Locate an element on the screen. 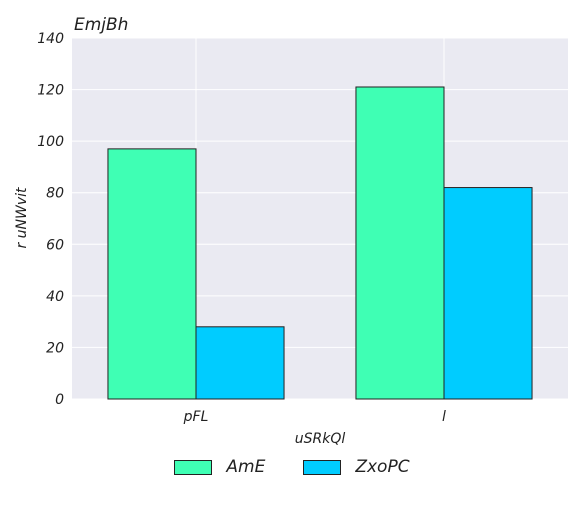 Image resolution: width=584 pixels, height=511 pixels. bar-zxopc-l is located at coordinates (488, 293).